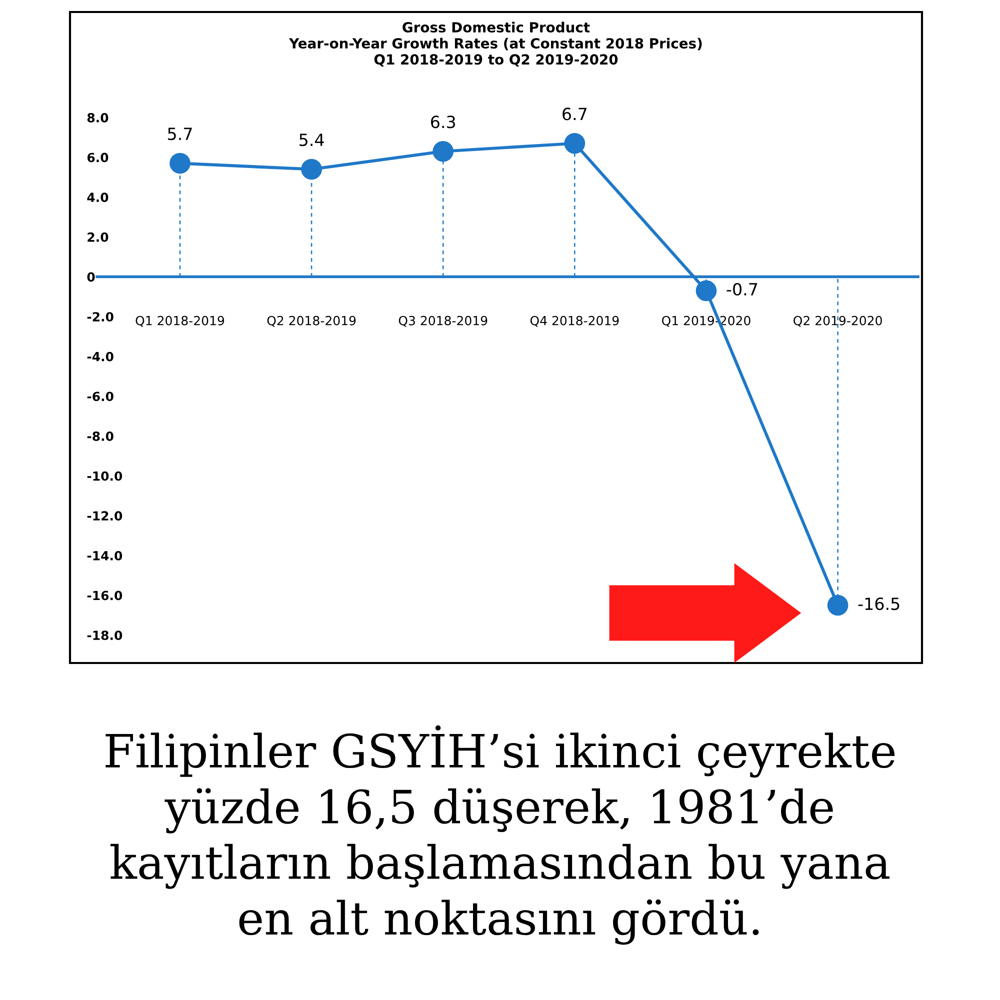 Image resolution: width=1000 pixels, height=1000 pixels. I want to click on y-tick-label: -16.0, so click(104, 595).